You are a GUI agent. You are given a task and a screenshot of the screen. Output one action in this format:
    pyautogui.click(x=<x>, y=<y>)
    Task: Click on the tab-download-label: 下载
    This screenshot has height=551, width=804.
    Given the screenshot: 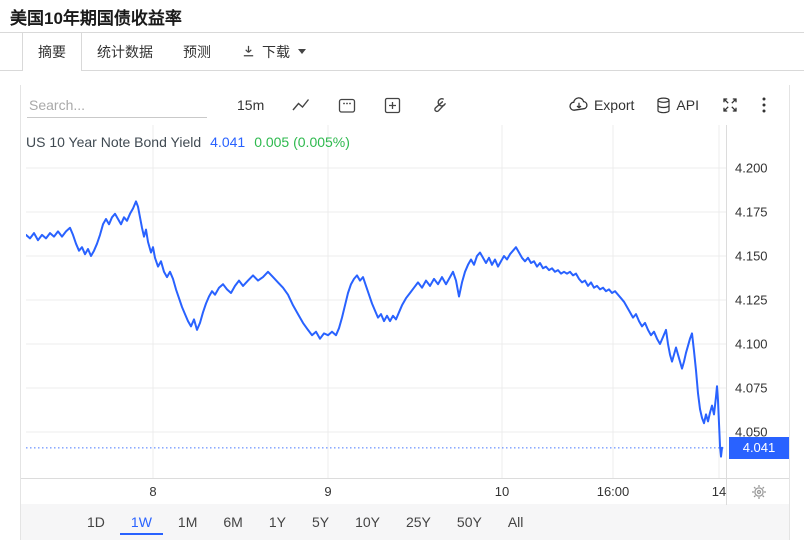 What is the action you would take?
    pyautogui.click(x=276, y=51)
    